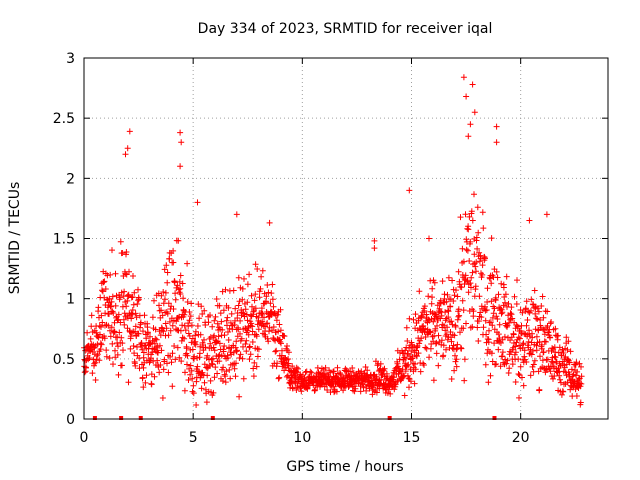  Describe the element at coordinates (70, 300) in the screenshot. I see `y-tick-label: 1` at that location.